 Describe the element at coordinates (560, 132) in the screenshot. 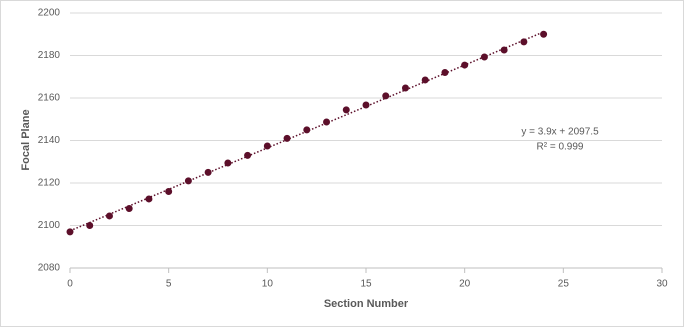

I see `trendline-equation: y = 3.9x + 2097.5` at that location.